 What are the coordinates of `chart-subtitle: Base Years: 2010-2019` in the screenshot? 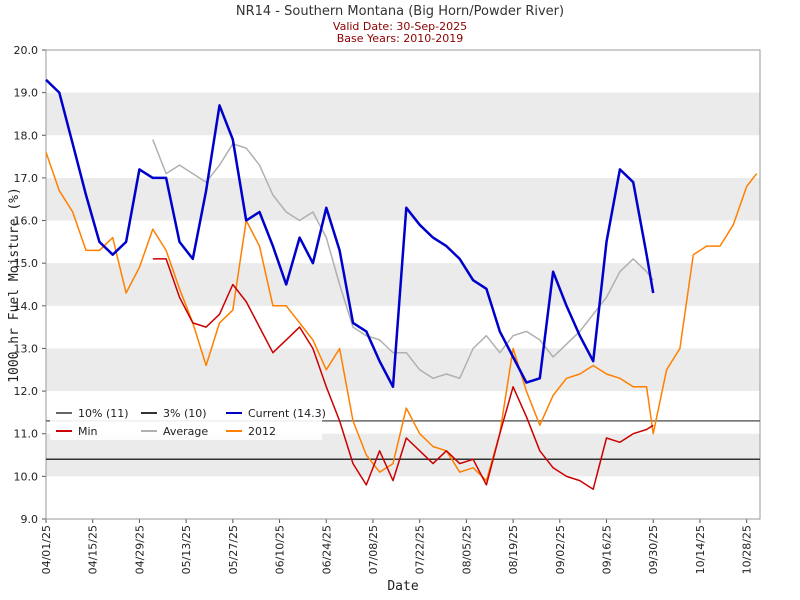 It's located at (400, 38).